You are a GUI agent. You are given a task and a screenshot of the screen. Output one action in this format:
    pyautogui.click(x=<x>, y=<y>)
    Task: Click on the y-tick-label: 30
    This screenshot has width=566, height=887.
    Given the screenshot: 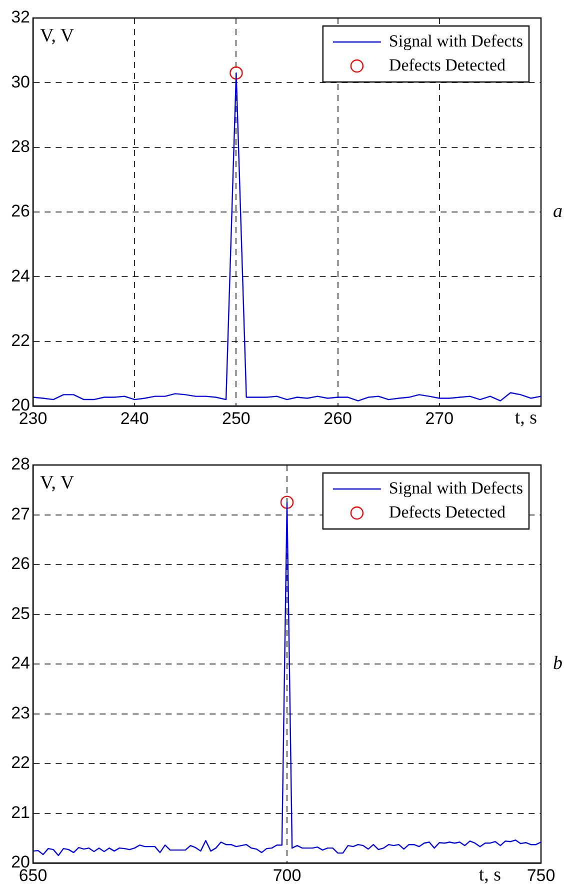 What is the action you would take?
    pyautogui.click(x=20, y=82)
    